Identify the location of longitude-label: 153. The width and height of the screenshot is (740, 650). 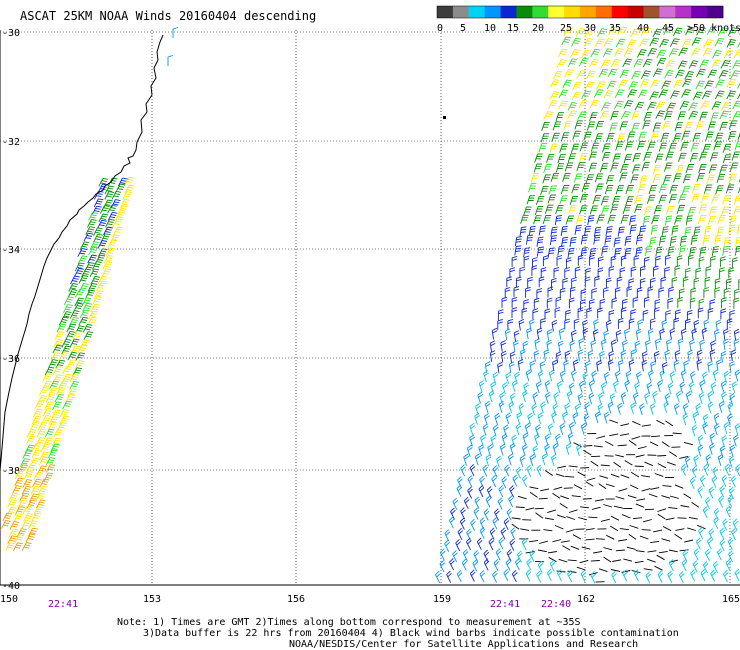
(152, 599).